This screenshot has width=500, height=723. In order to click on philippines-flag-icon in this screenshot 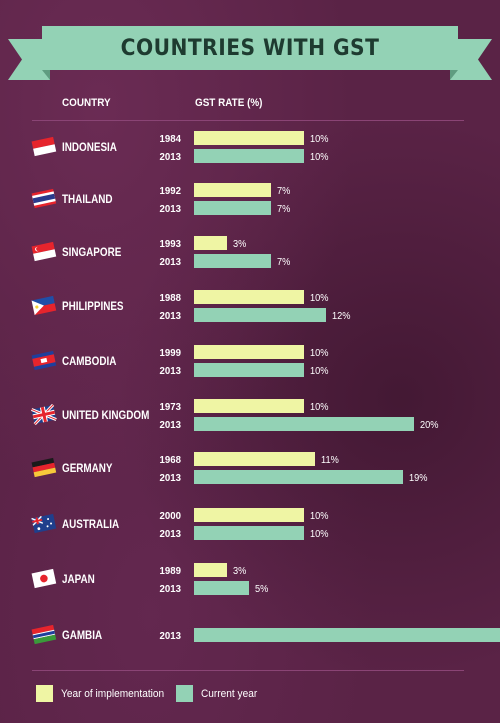, I will do `click(44, 305)`.